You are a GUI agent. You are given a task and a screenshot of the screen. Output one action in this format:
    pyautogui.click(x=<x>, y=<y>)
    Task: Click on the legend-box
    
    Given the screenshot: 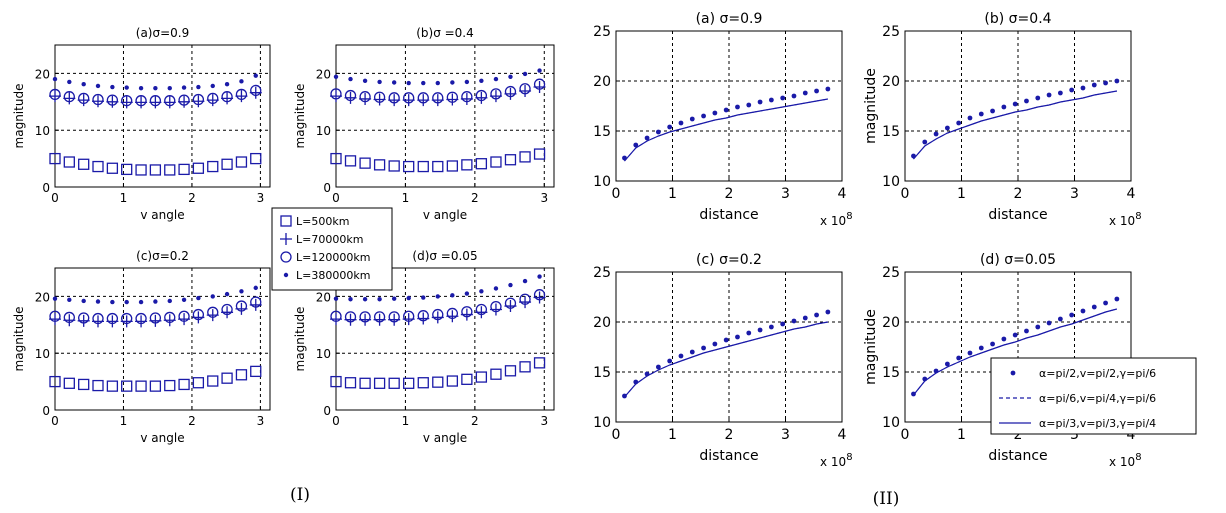 What is the action you would take?
    pyautogui.click(x=1093, y=396)
    